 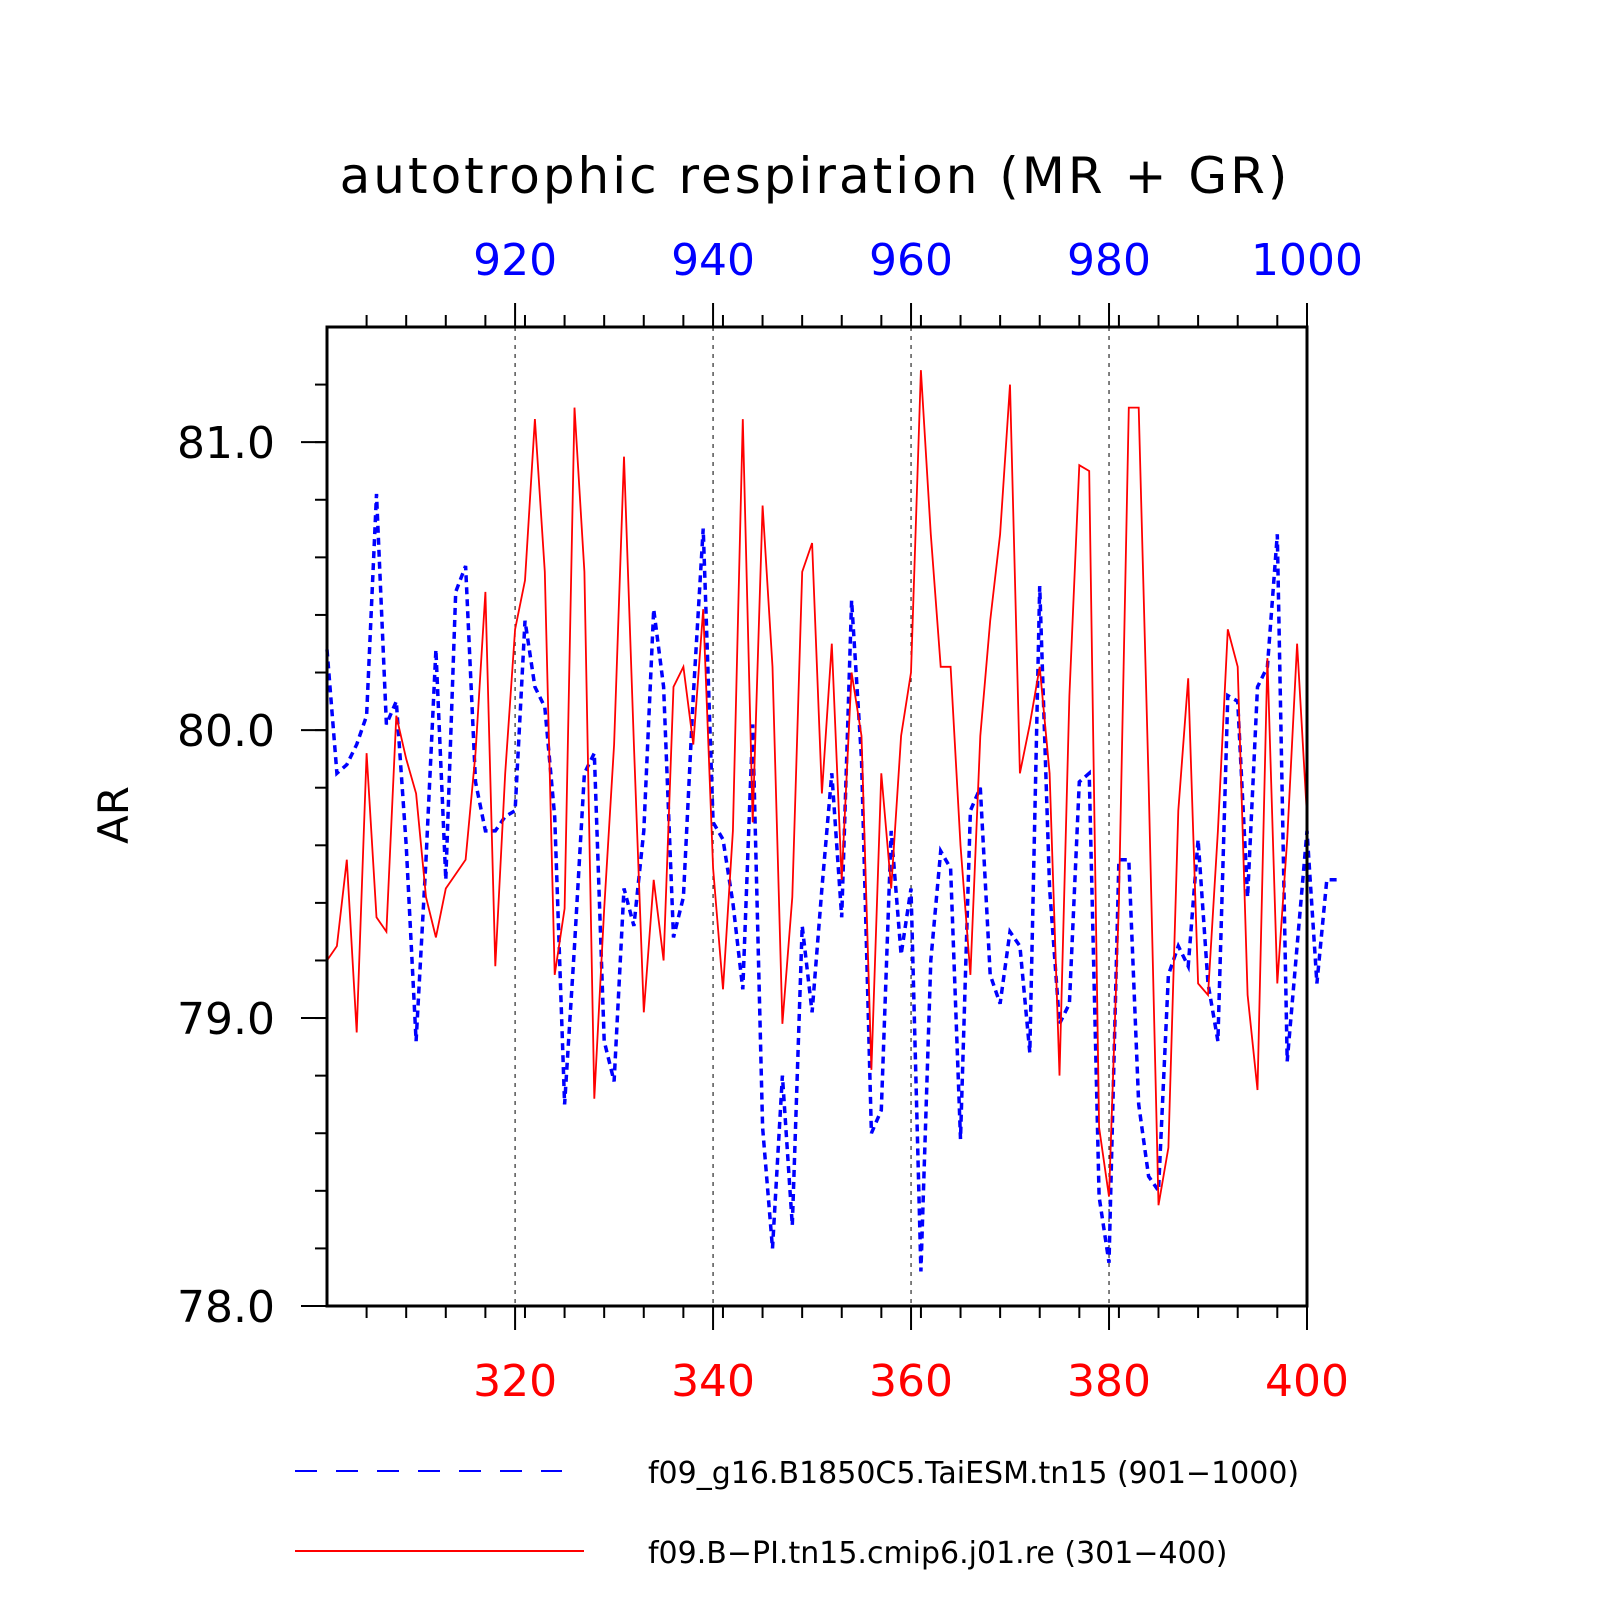 I want to click on chart-title: autotrophic respiration (MR + GR), so click(x=815, y=176).